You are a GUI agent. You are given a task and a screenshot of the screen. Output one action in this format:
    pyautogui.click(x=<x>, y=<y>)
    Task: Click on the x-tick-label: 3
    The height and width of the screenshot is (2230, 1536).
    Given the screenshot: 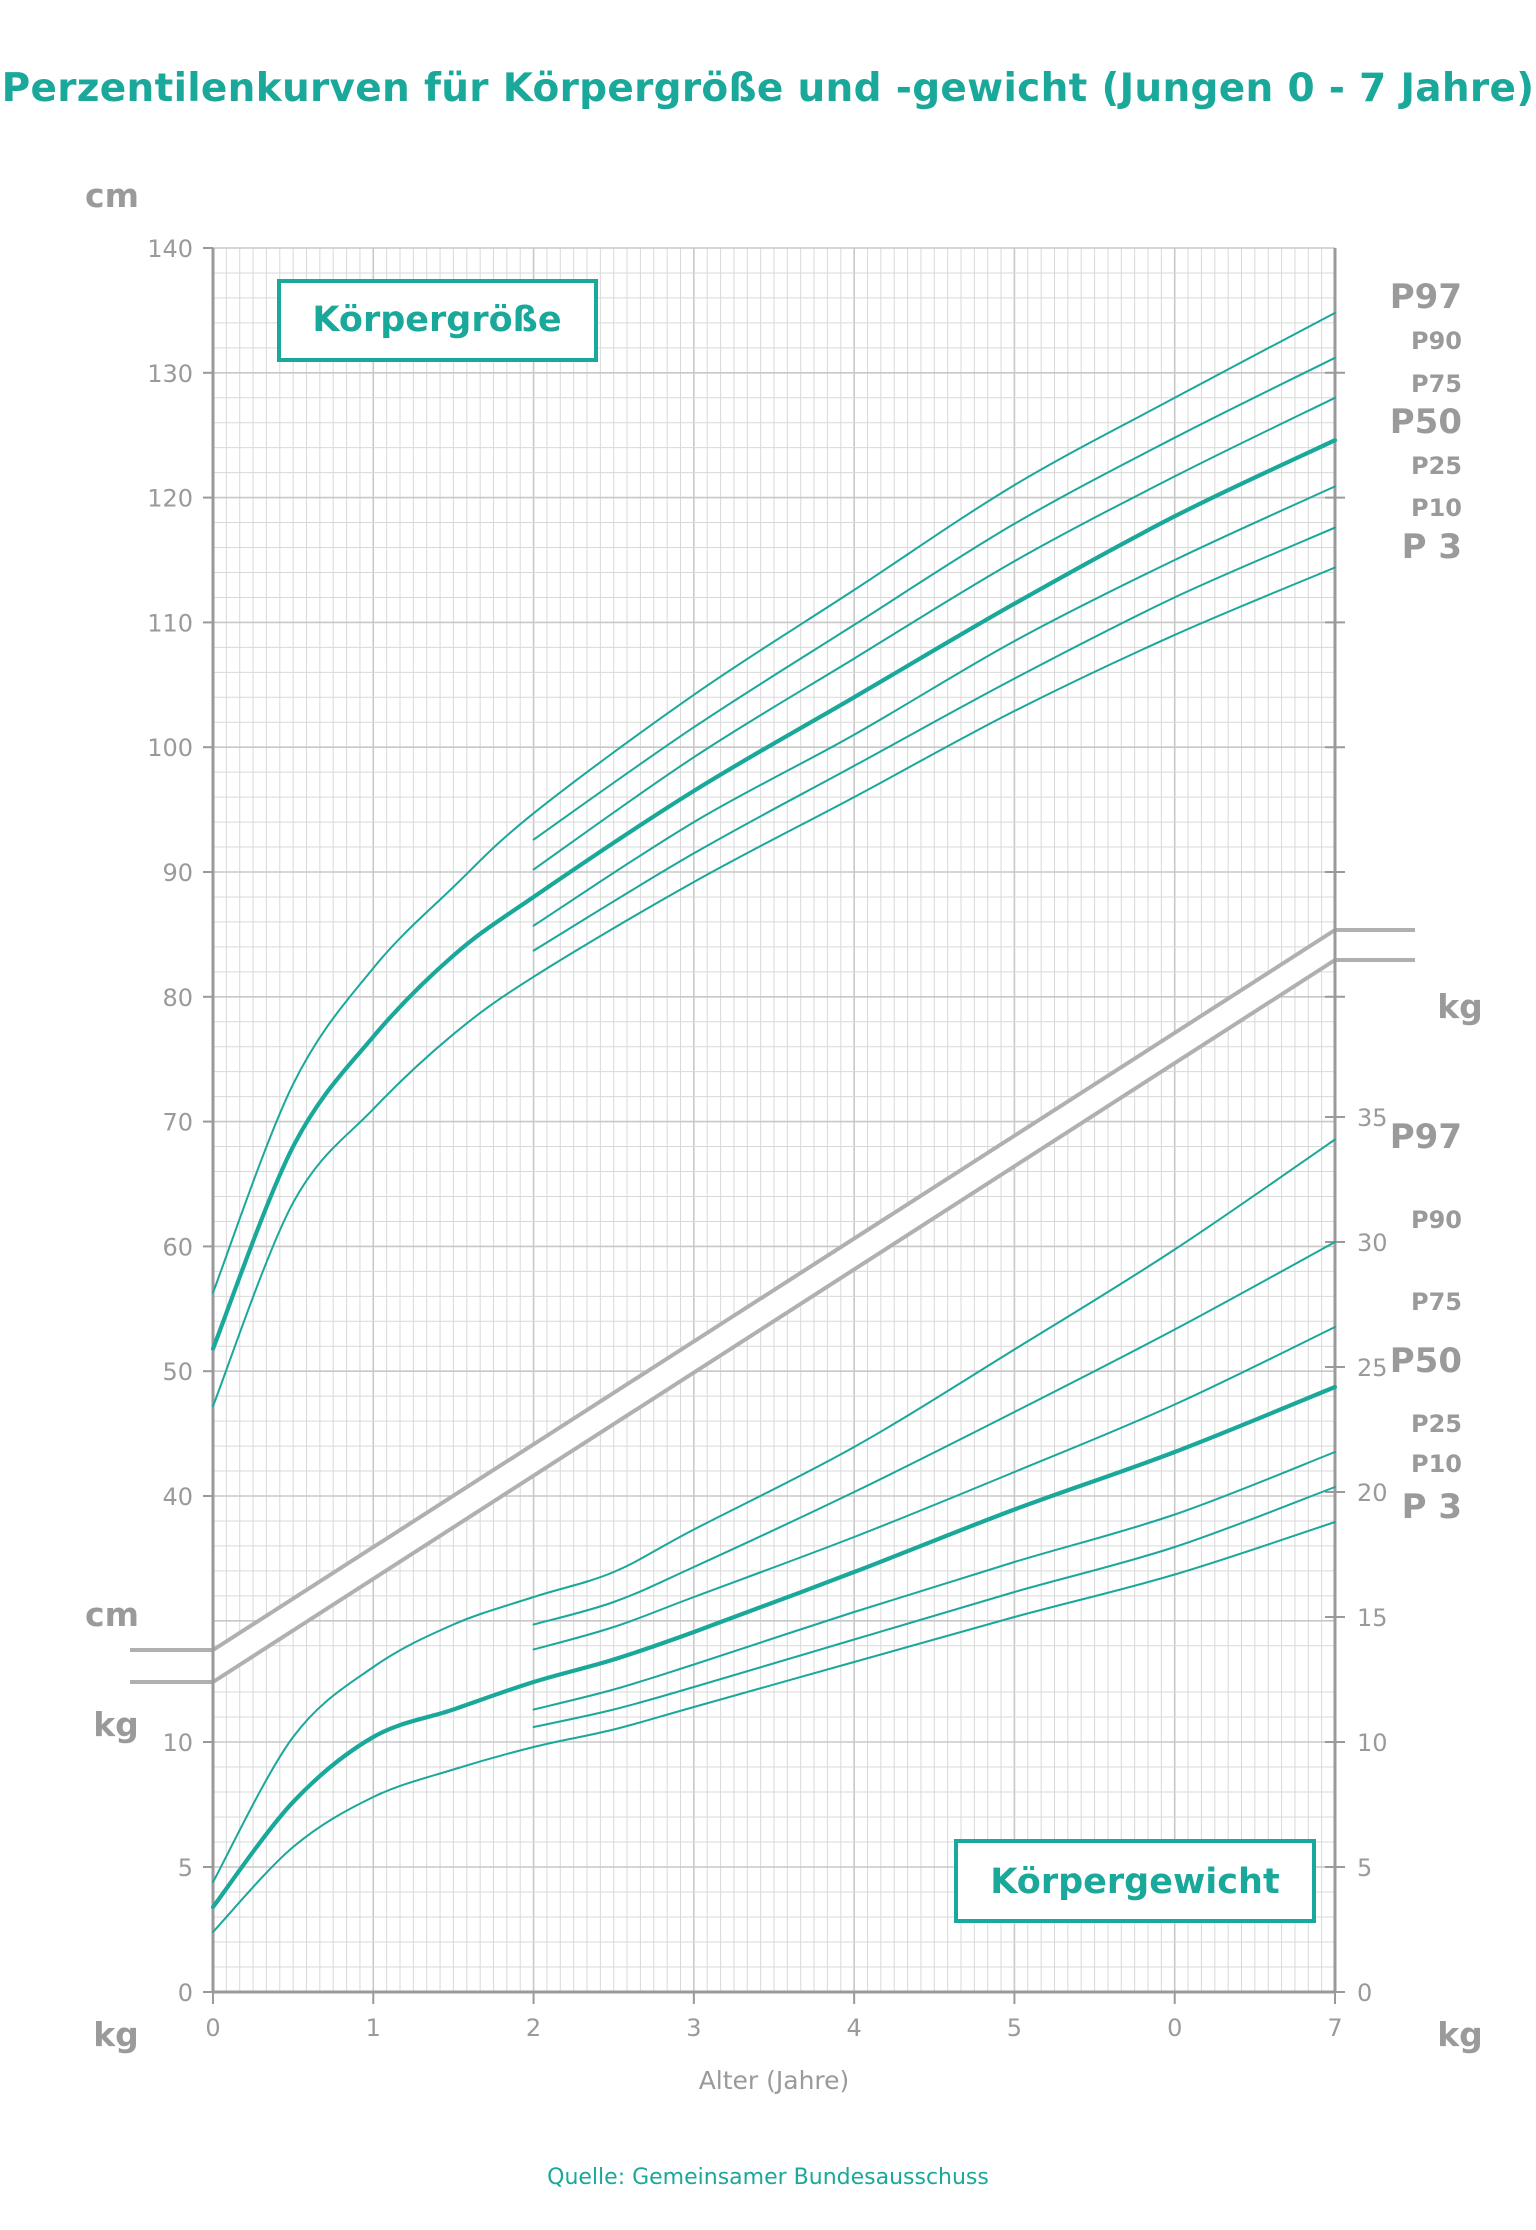 What is the action you would take?
    pyautogui.click(x=693, y=2028)
    